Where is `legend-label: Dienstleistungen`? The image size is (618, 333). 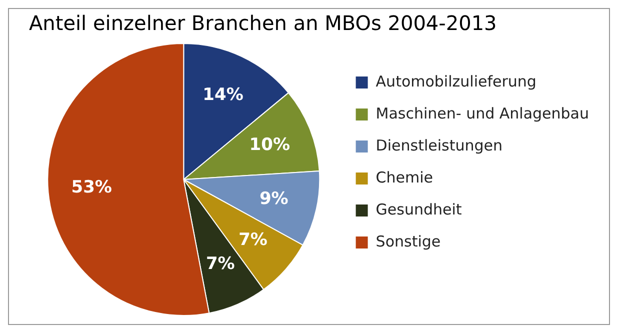
legend-label: Dienstleistungen is located at coordinates (439, 145).